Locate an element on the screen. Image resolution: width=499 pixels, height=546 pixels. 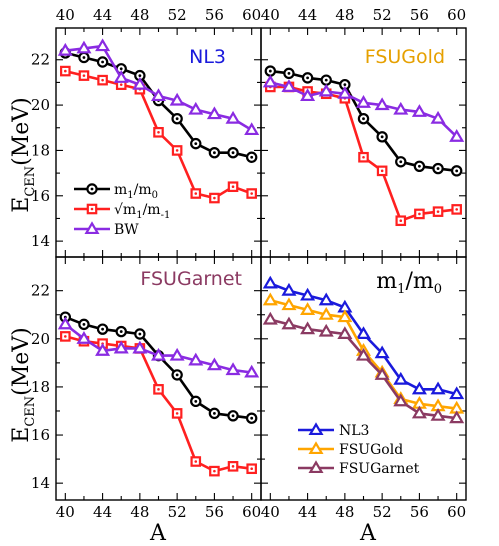
x-axis-label-right: A is located at coordinates (368, 533).